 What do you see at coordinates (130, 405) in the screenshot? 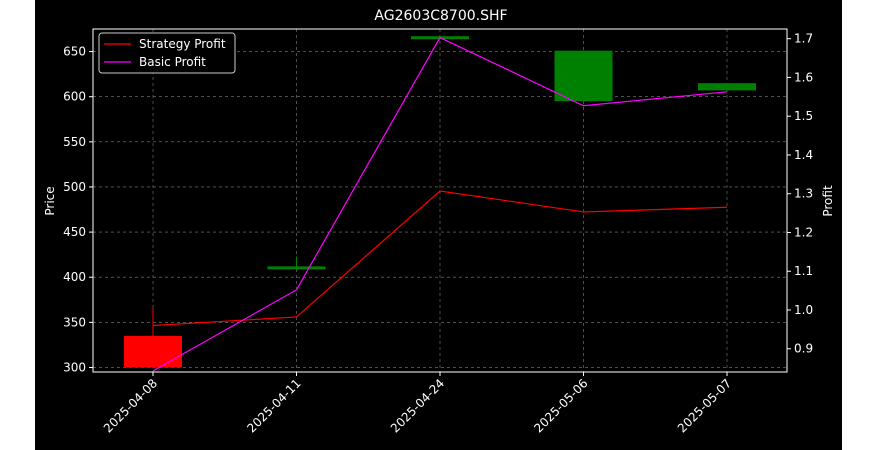
I see `x-tick-label: 2025-04-08` at bounding box center [130, 405].